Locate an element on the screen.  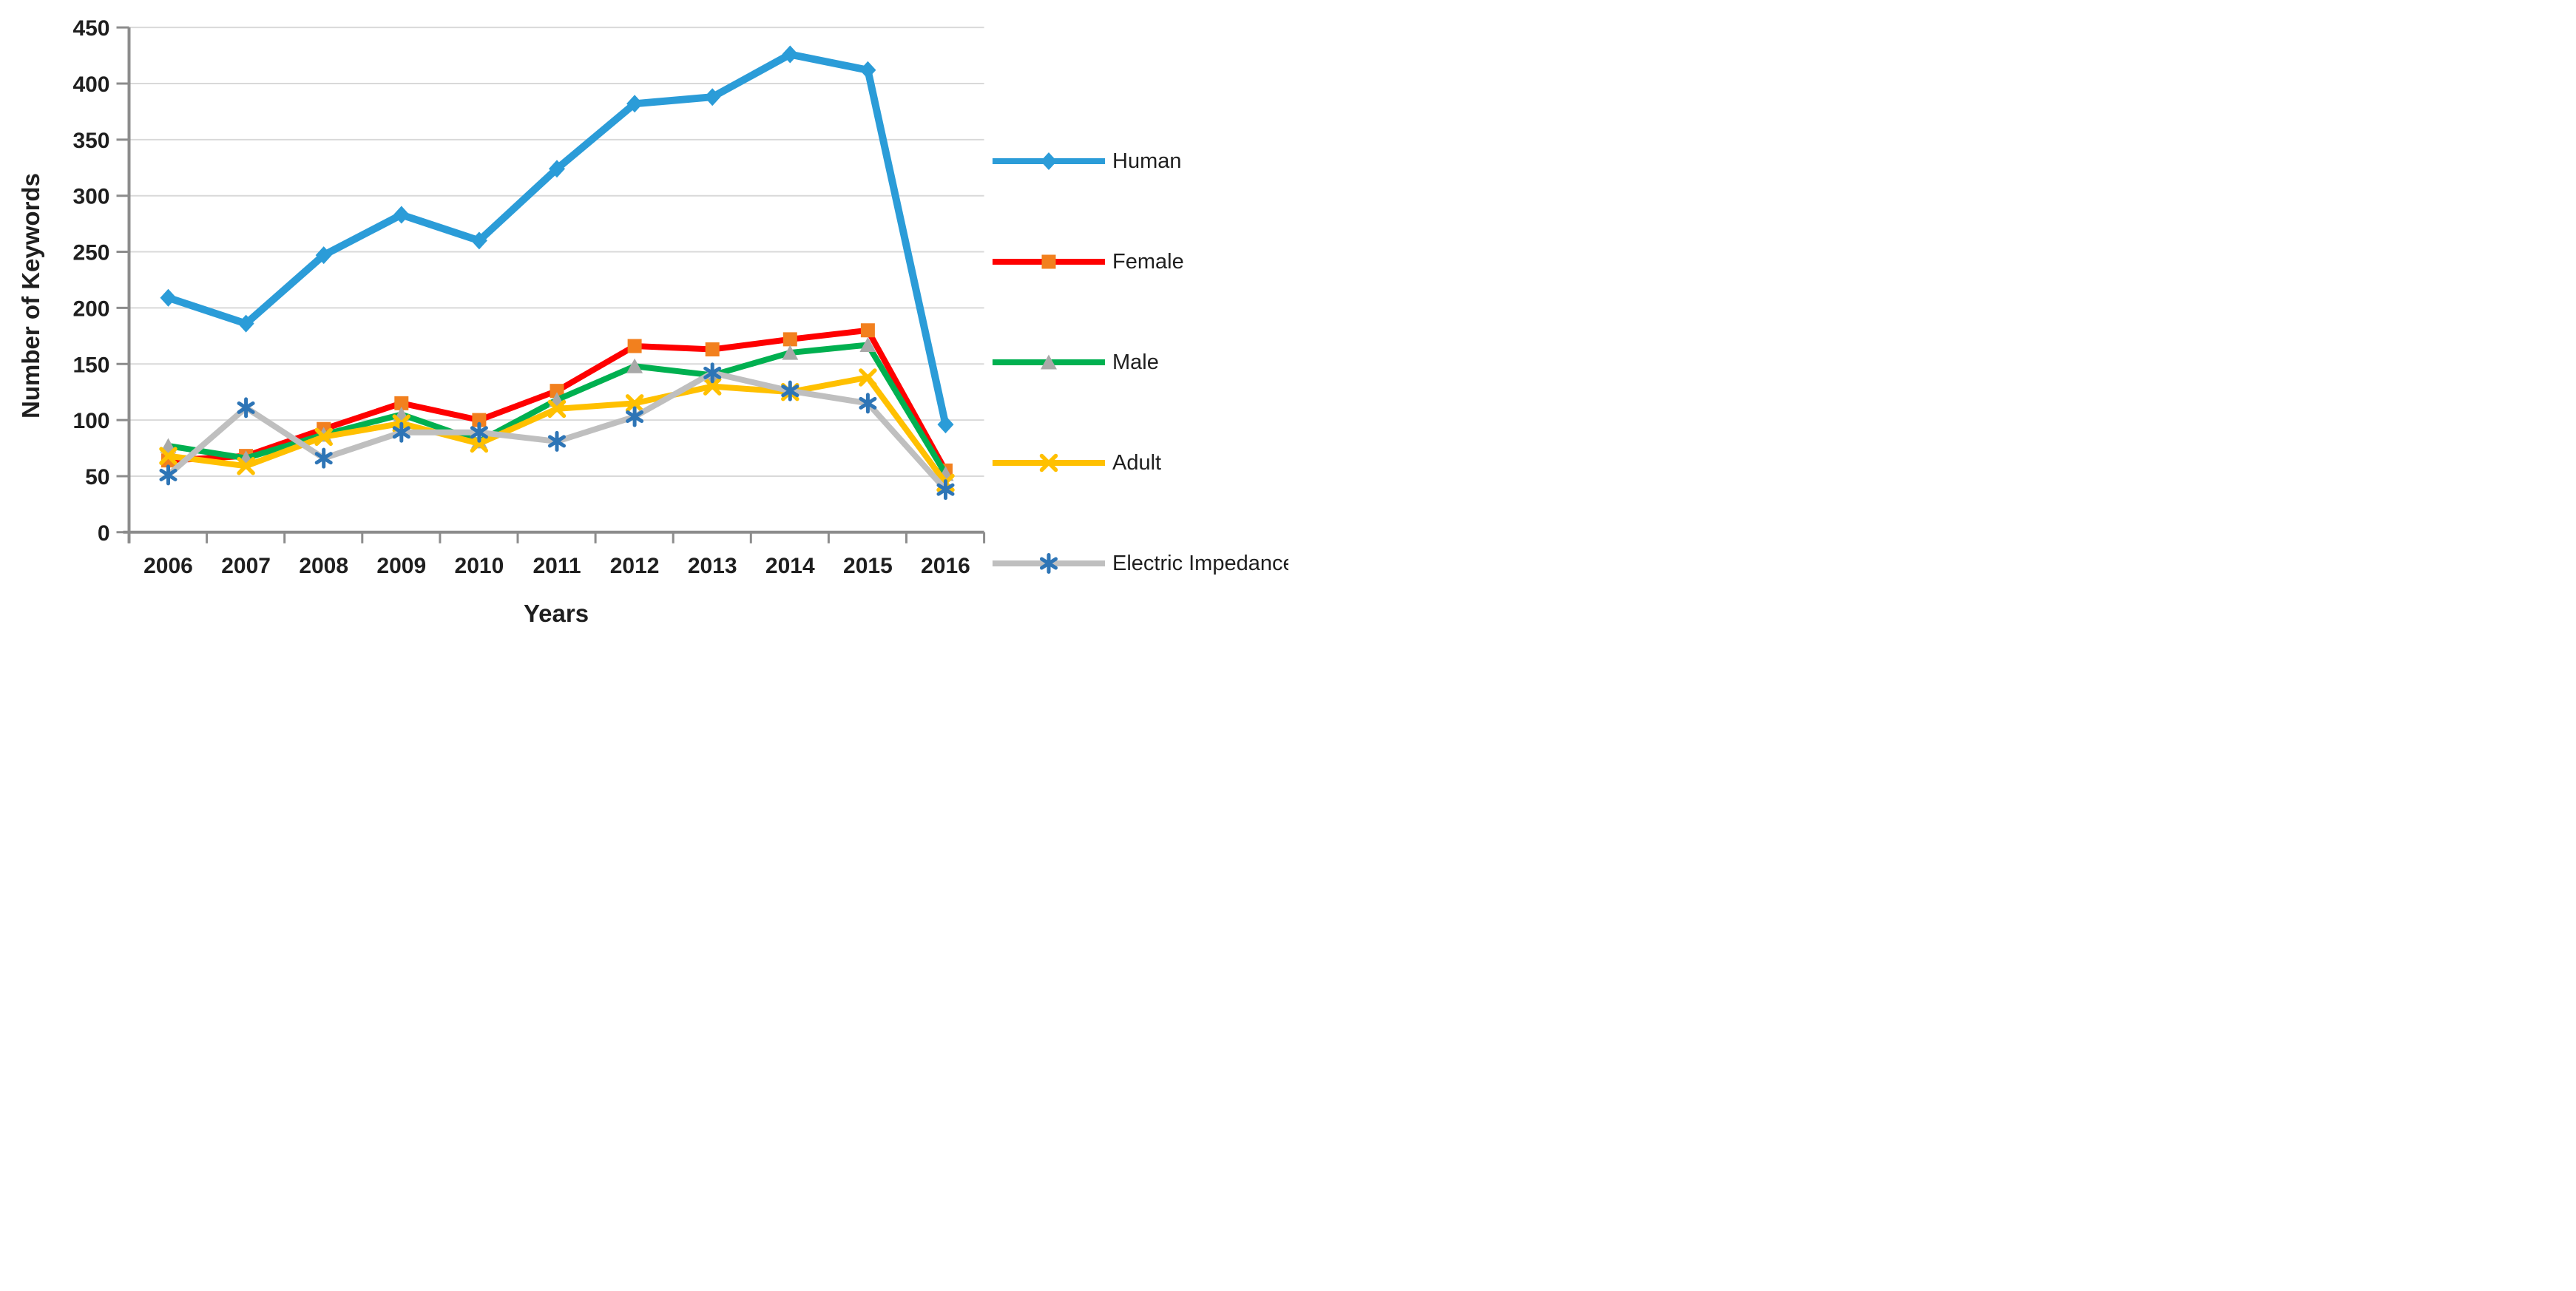
legend-item-male: Male is located at coordinates (1139, 363).